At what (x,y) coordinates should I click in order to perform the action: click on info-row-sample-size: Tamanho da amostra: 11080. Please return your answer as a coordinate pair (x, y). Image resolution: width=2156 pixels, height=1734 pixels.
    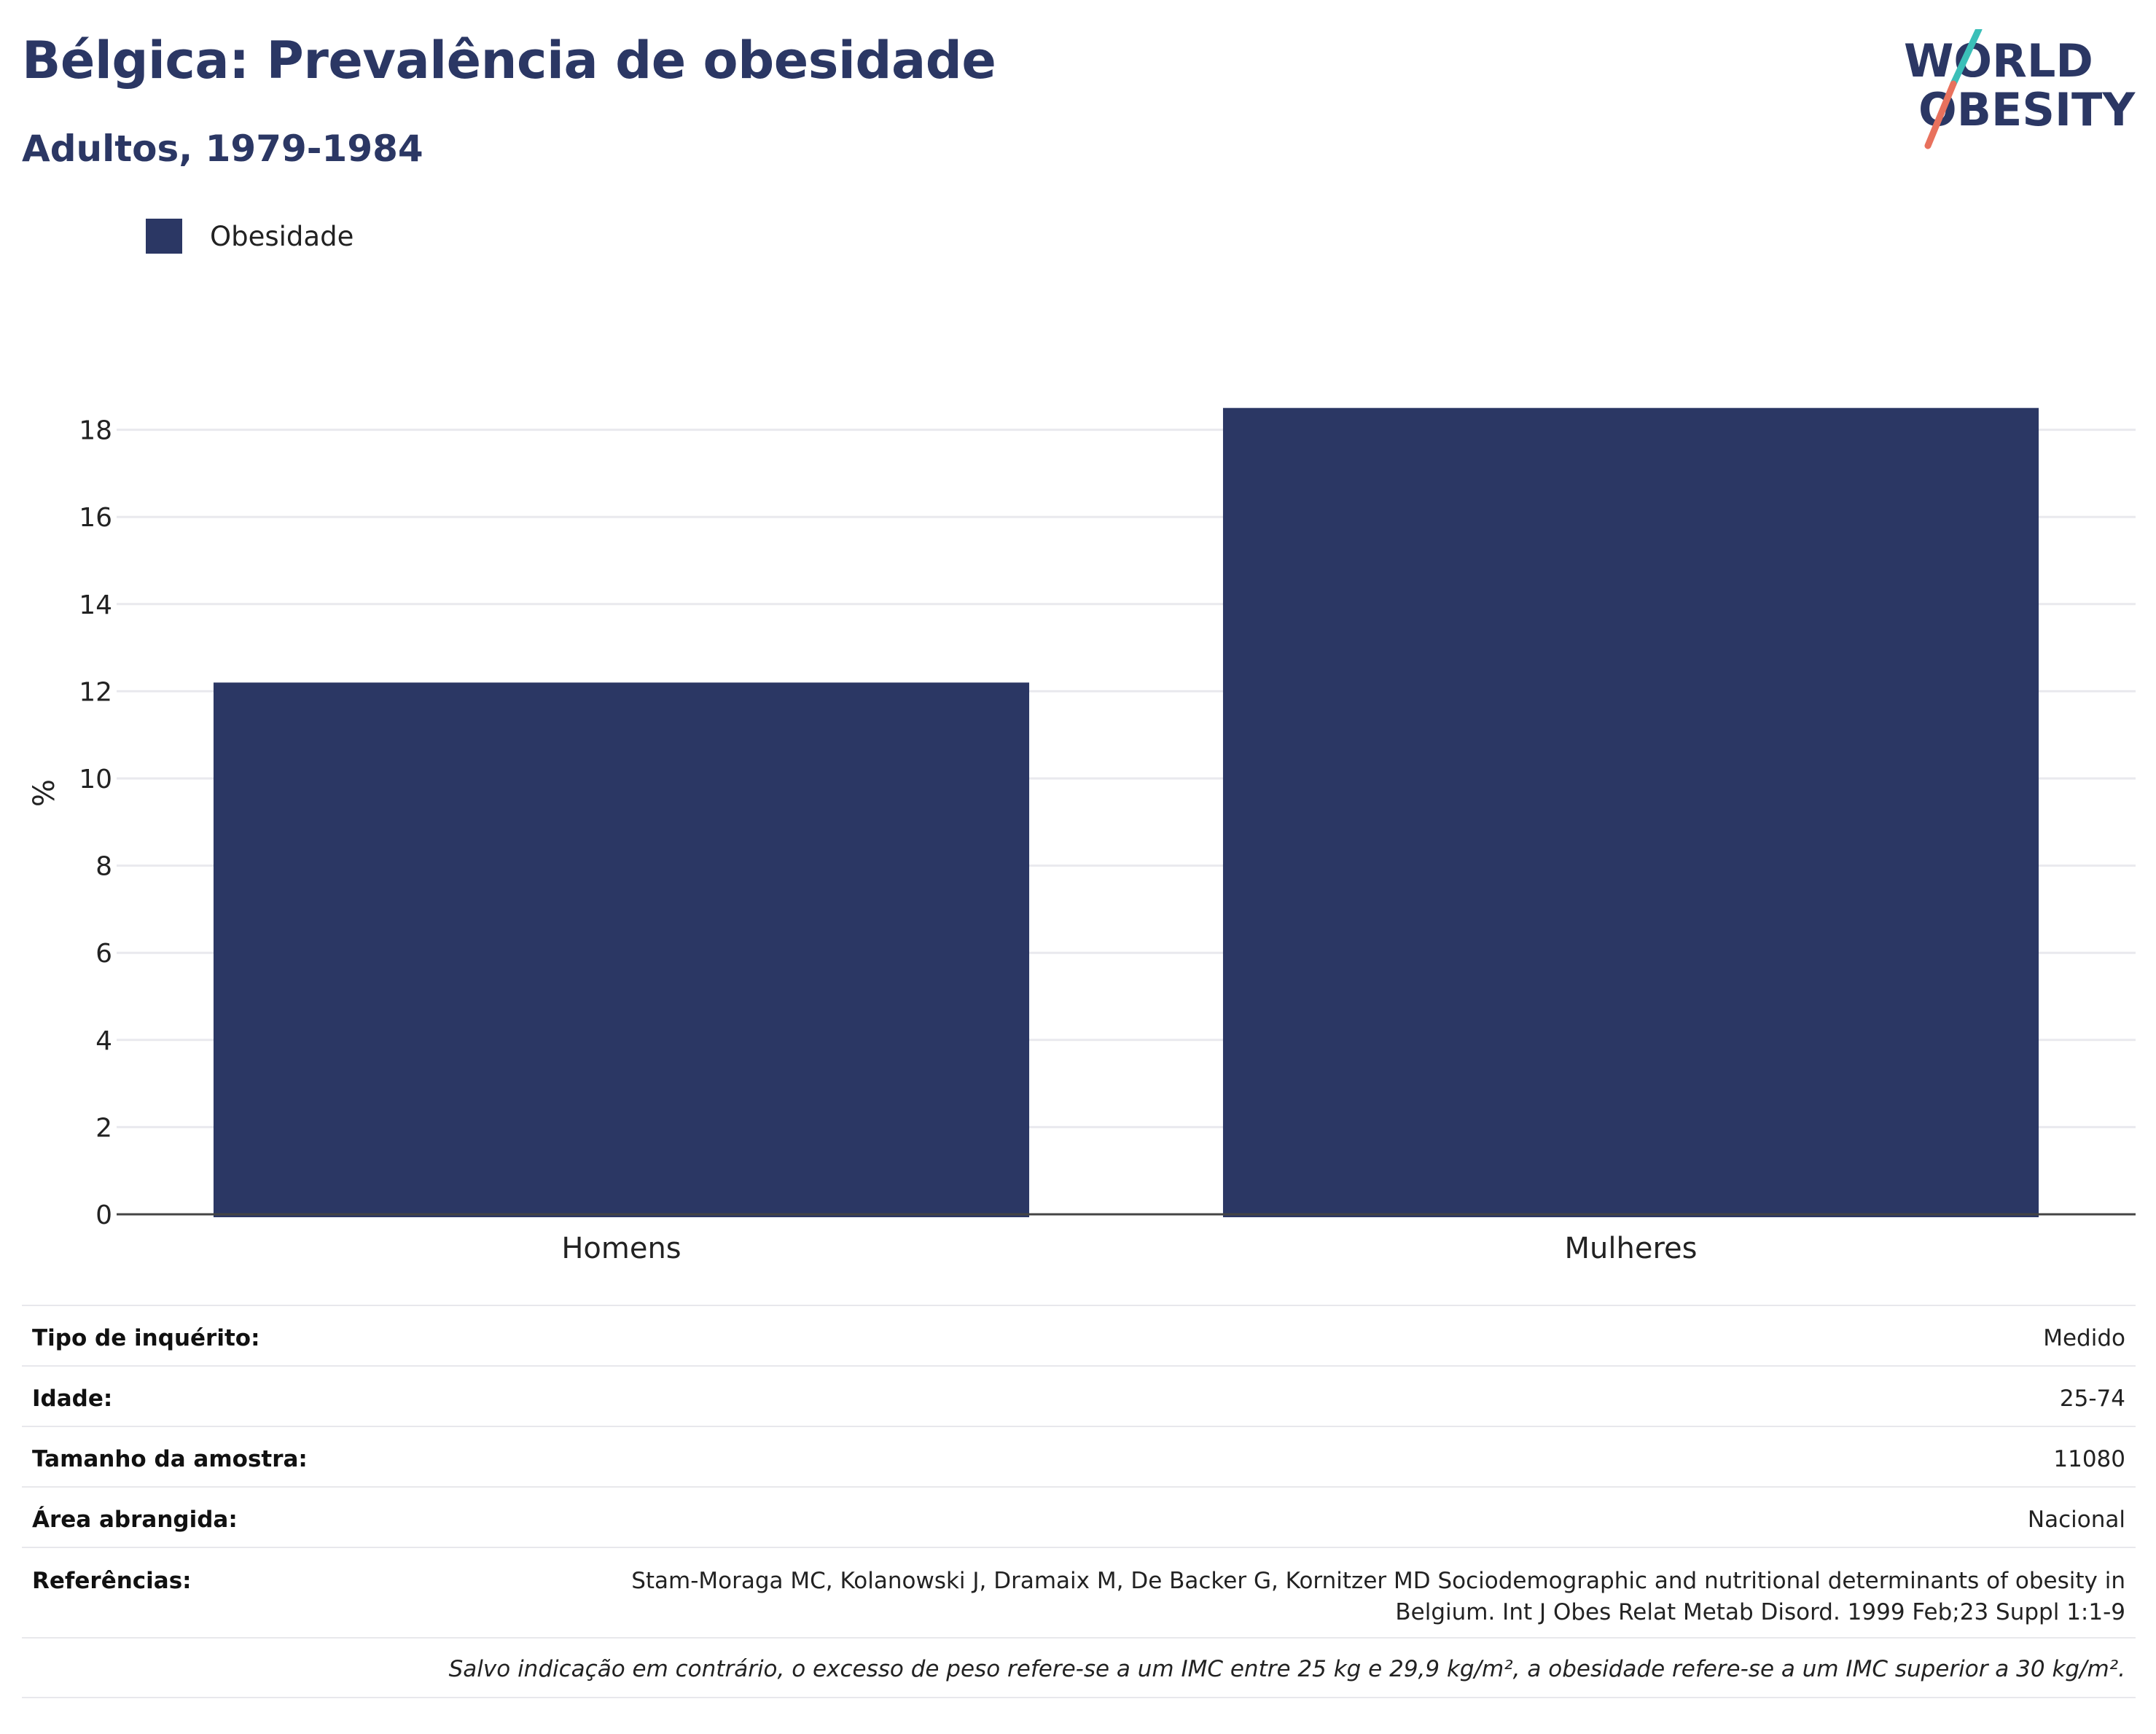
    Looking at the image, I should click on (1079, 1457).